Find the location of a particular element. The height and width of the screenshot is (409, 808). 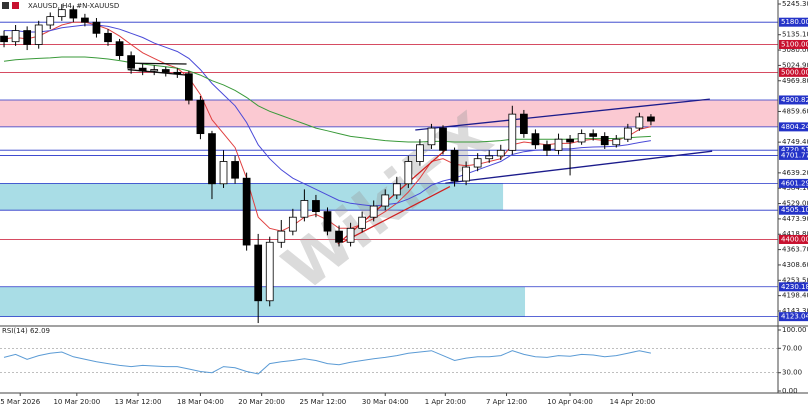

y-tick-label: 5245.30 is located at coordinates (795, 4).